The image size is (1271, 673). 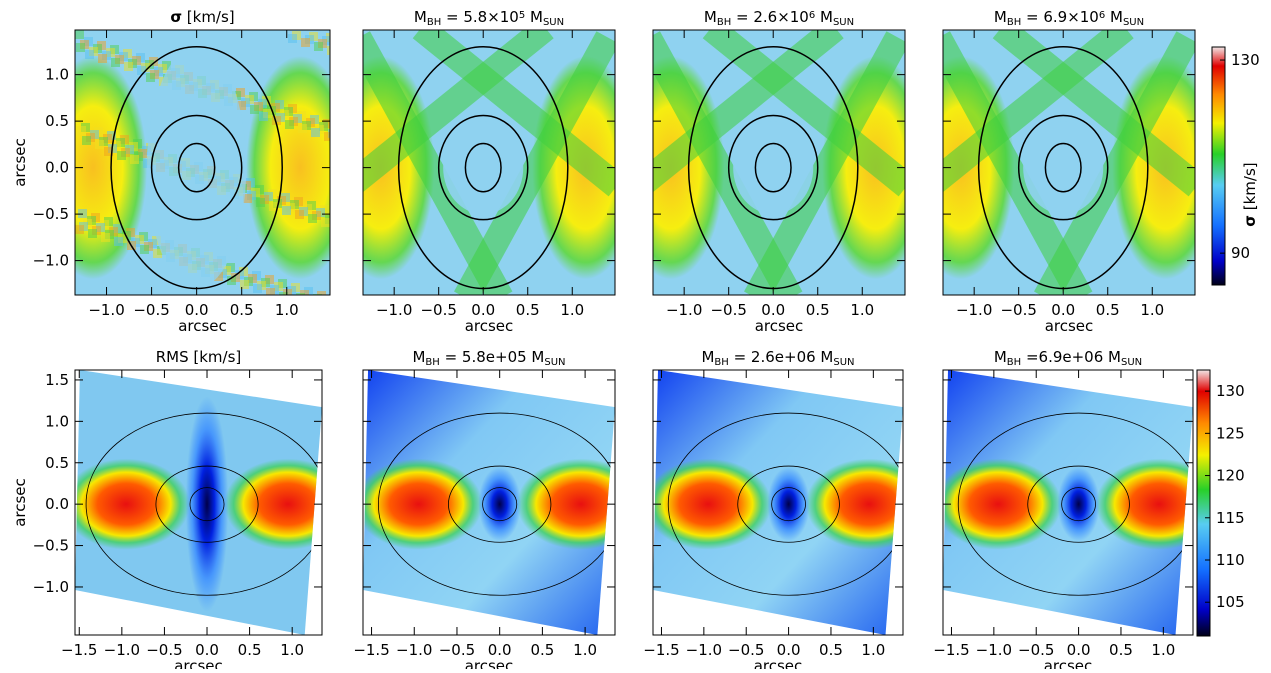 What do you see at coordinates (770, 17) in the screenshot?
I see `text-part: = 2.6×10` at bounding box center [770, 17].